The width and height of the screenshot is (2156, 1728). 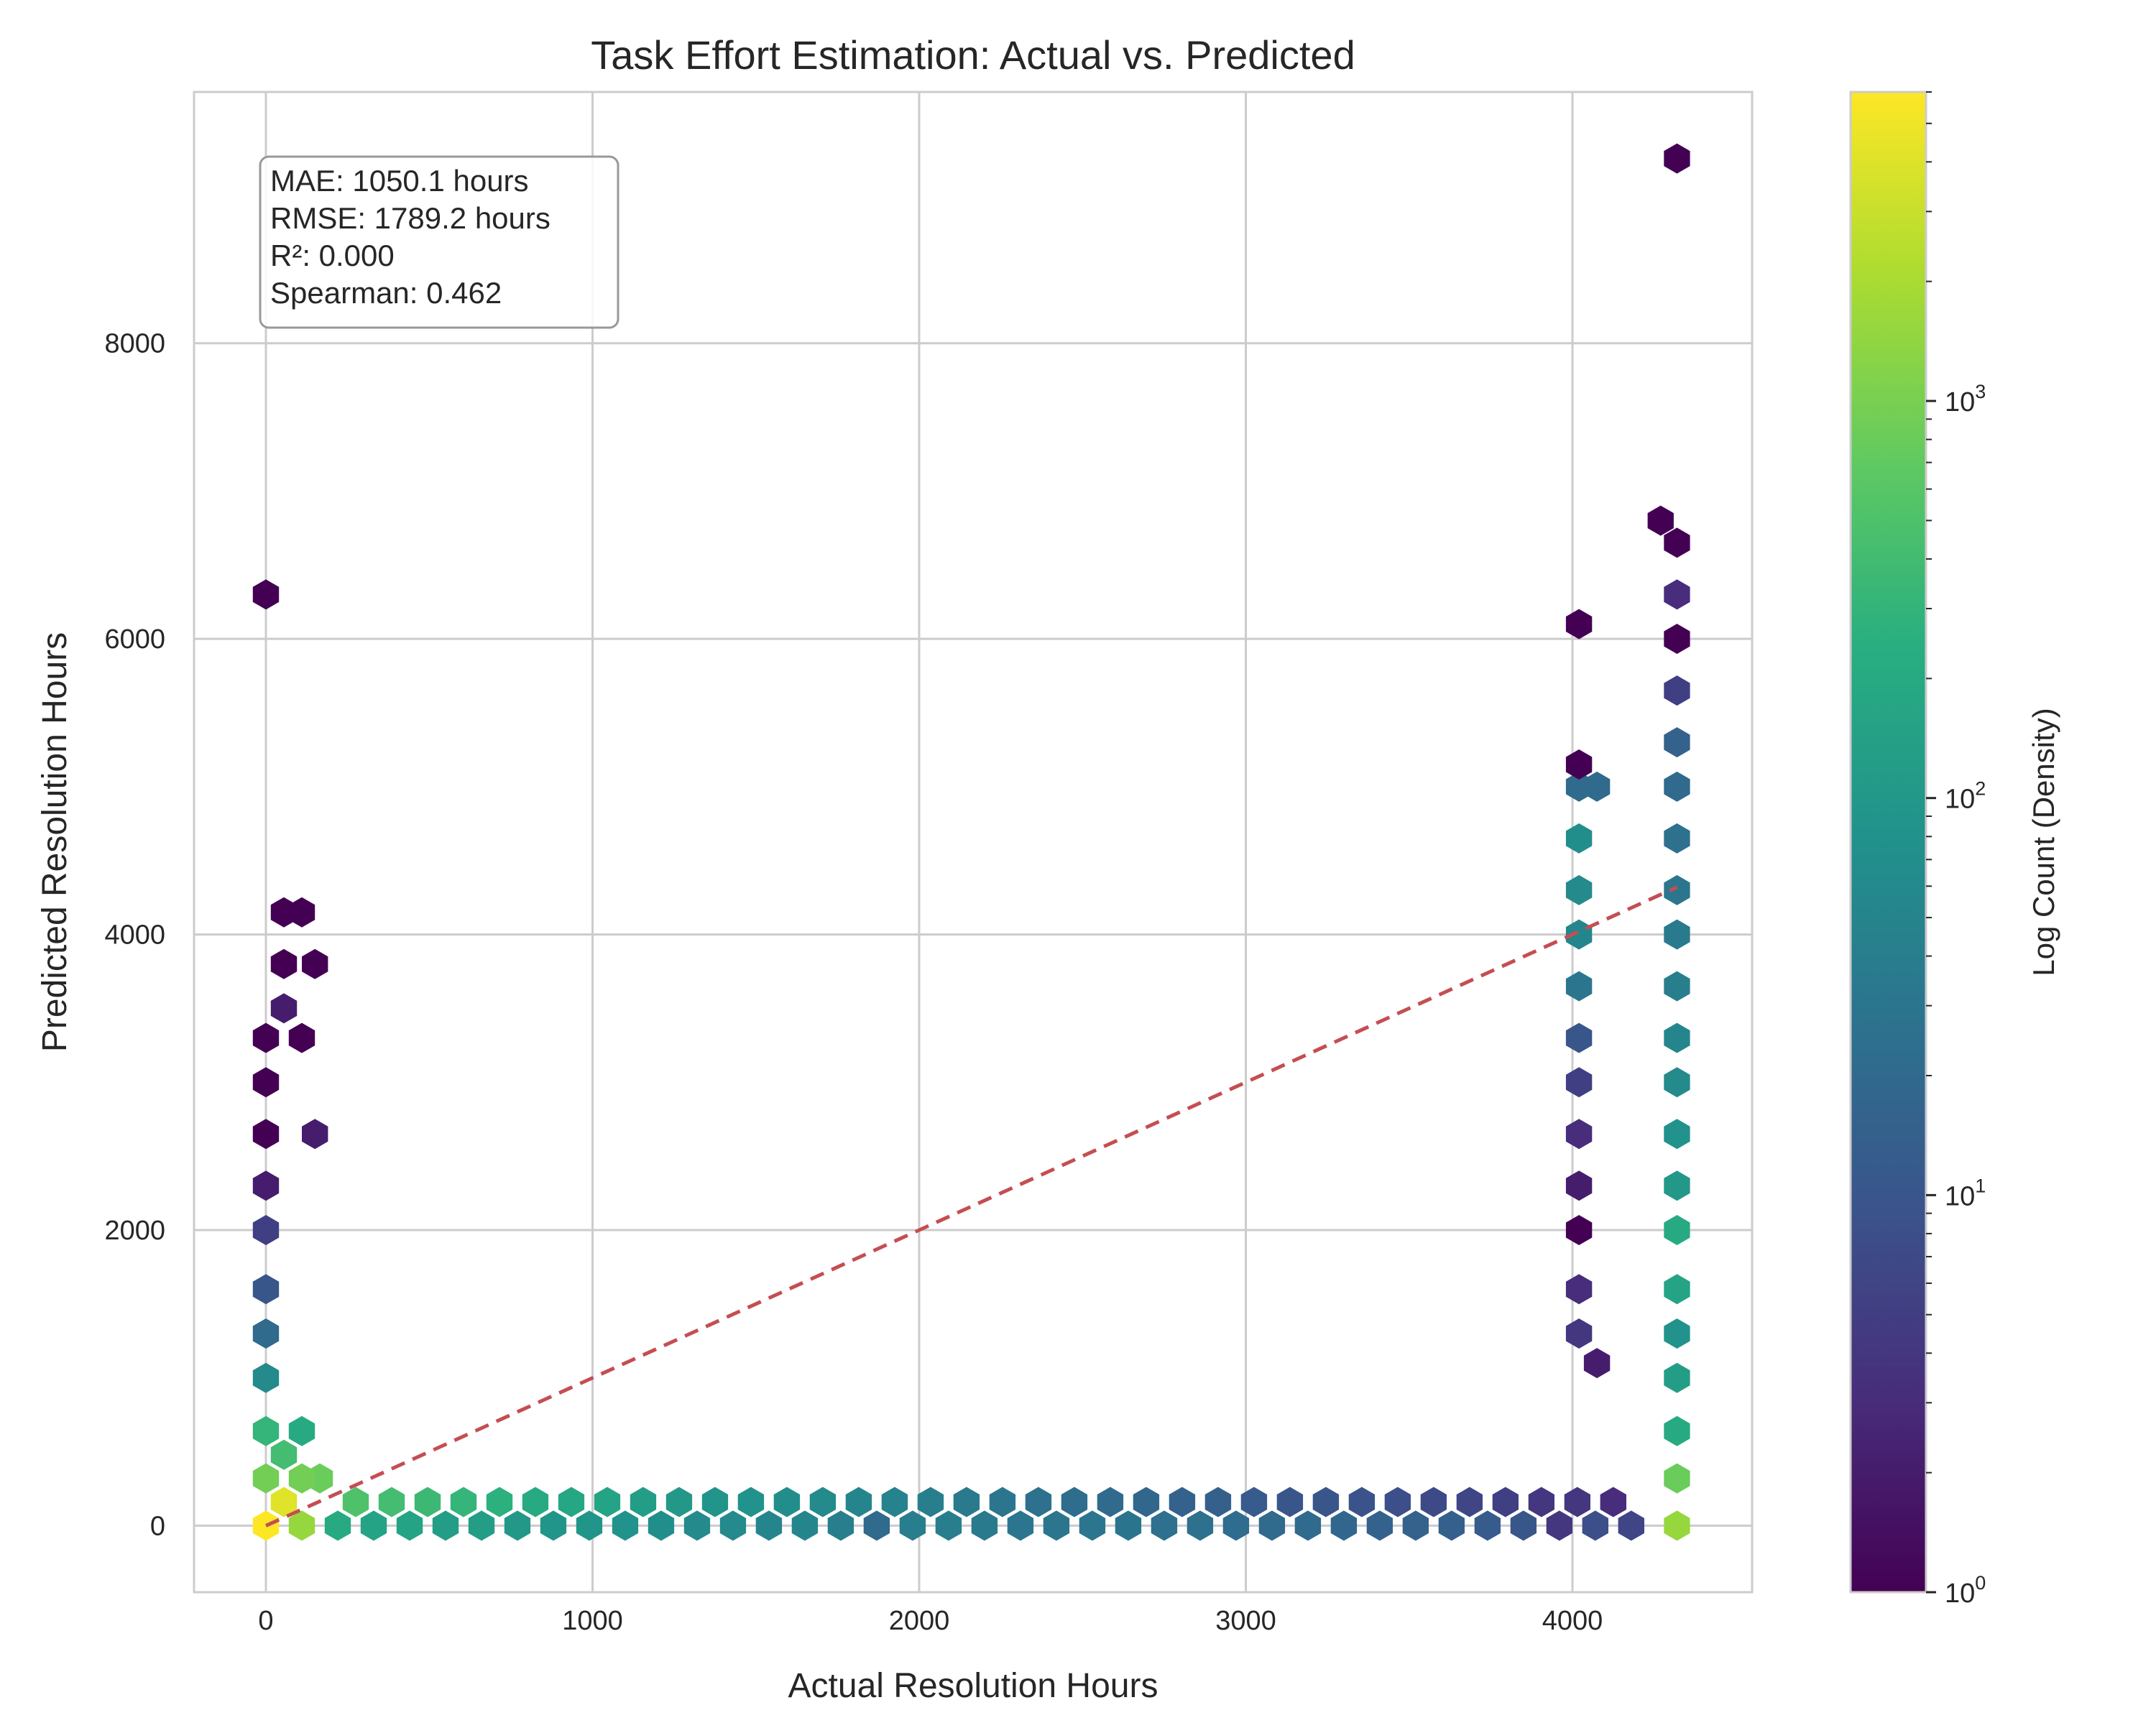 I want to click on stats-rmse: RMSE: 1789.2 hours, so click(x=410, y=218).